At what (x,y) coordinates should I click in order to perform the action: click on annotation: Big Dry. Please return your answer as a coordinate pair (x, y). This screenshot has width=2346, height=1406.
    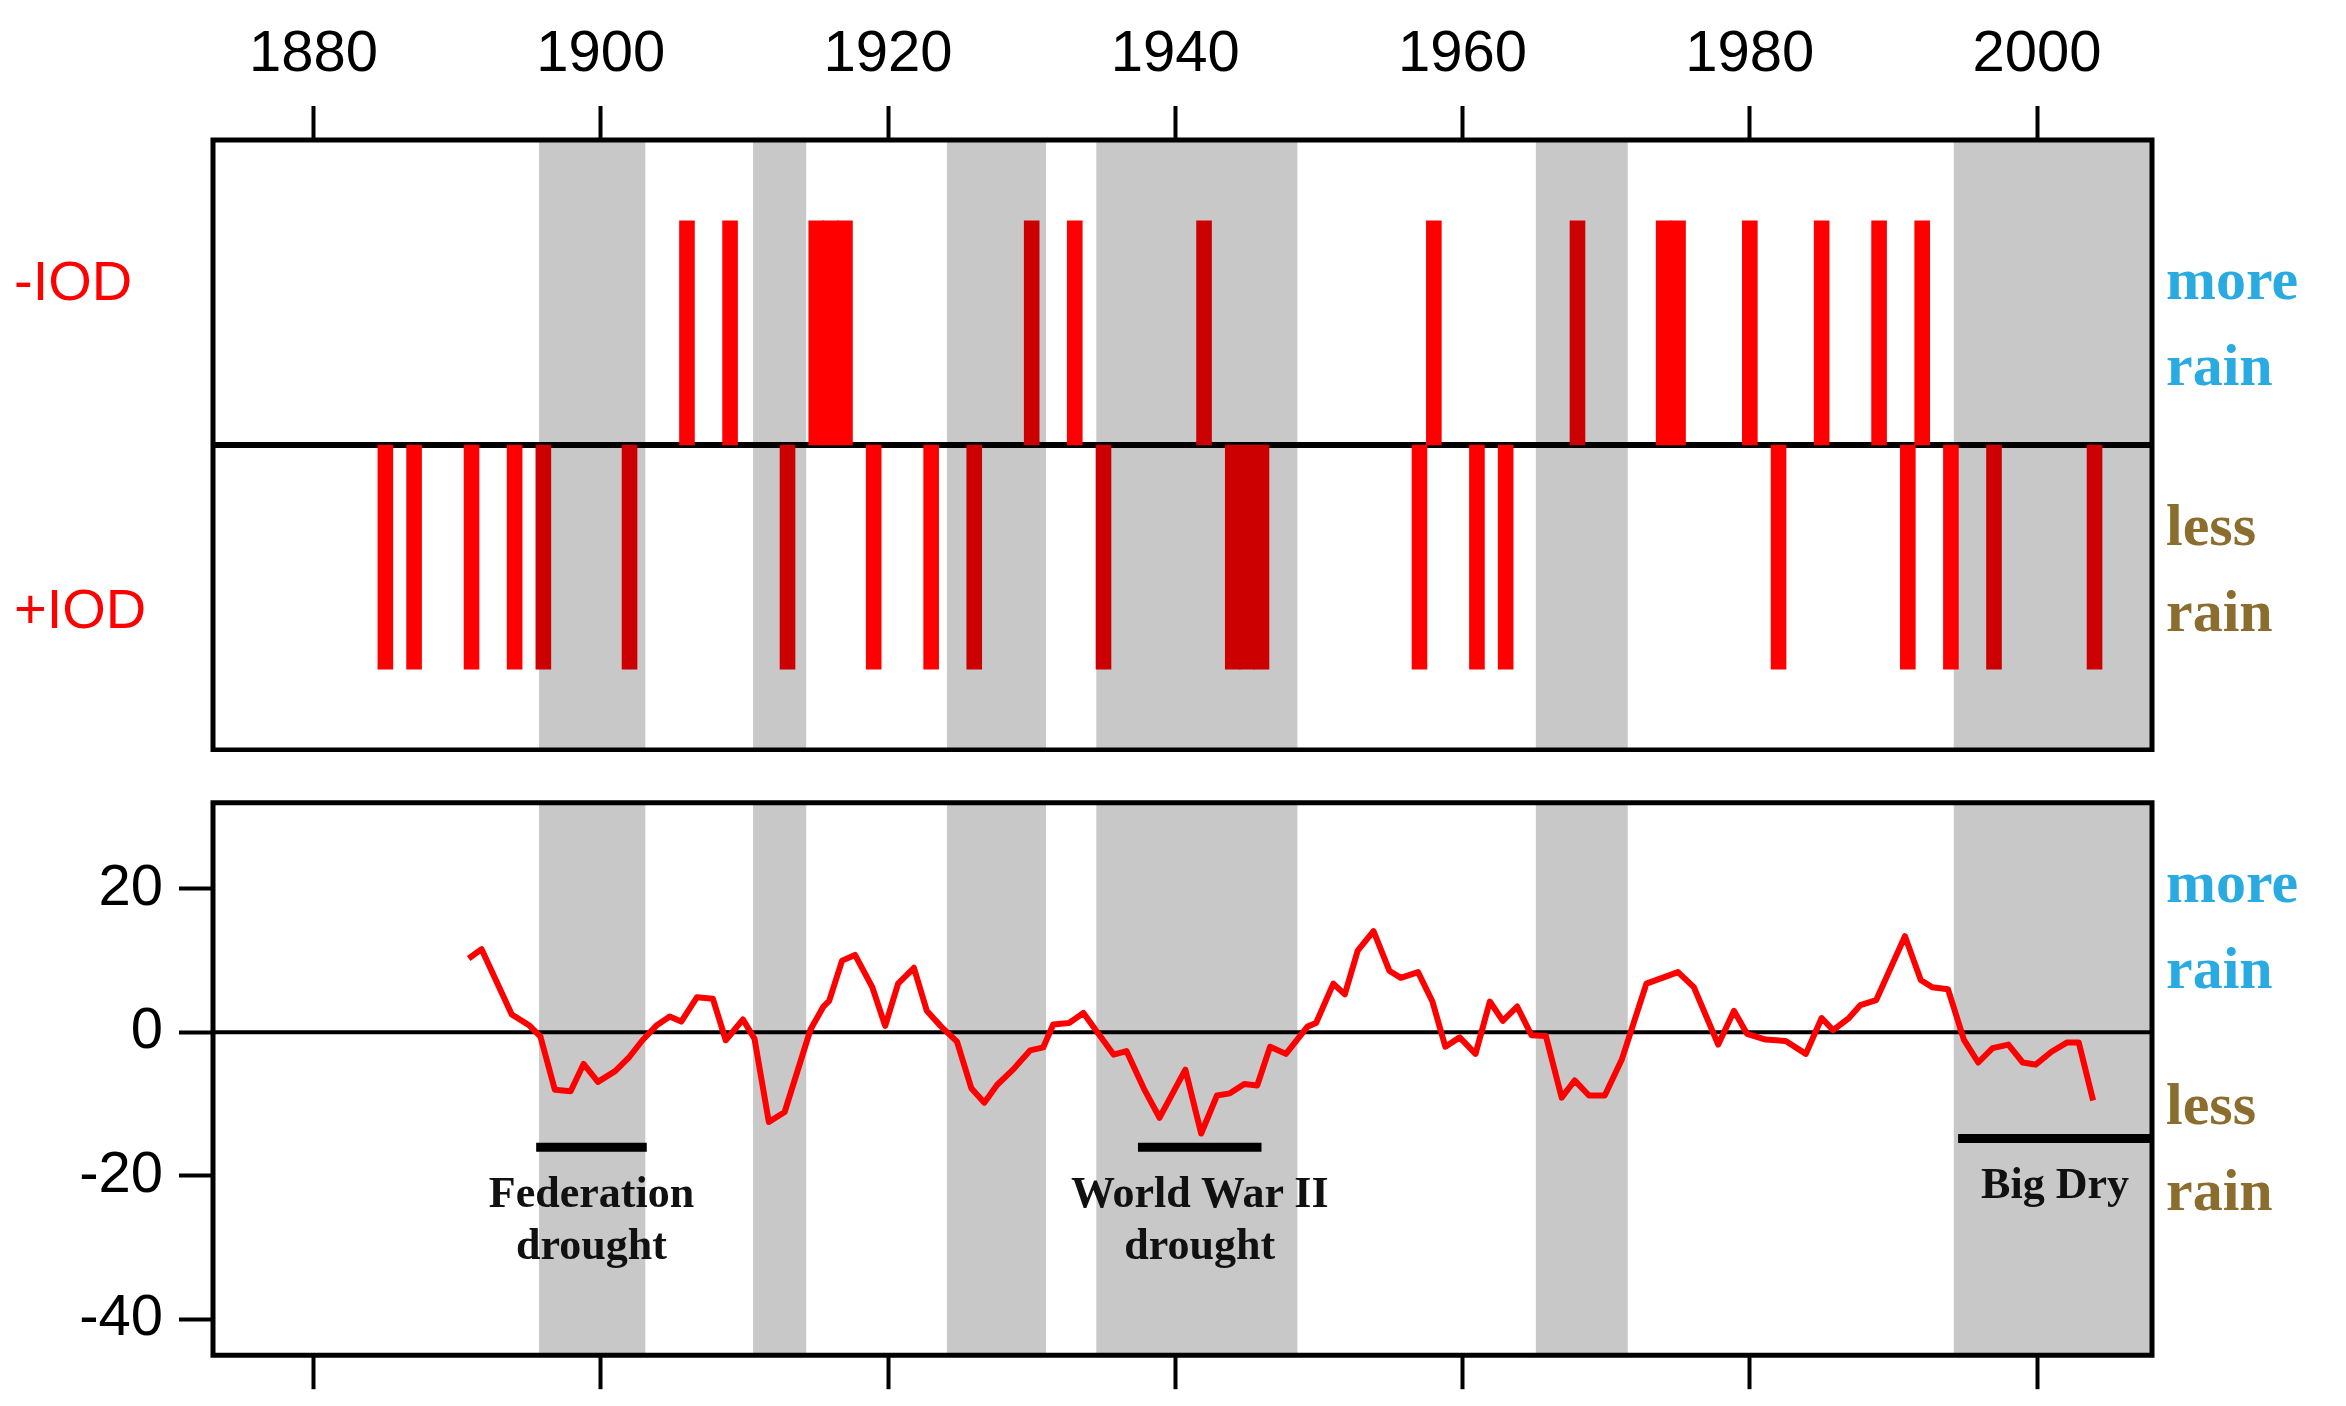
    Looking at the image, I should click on (2055, 1183).